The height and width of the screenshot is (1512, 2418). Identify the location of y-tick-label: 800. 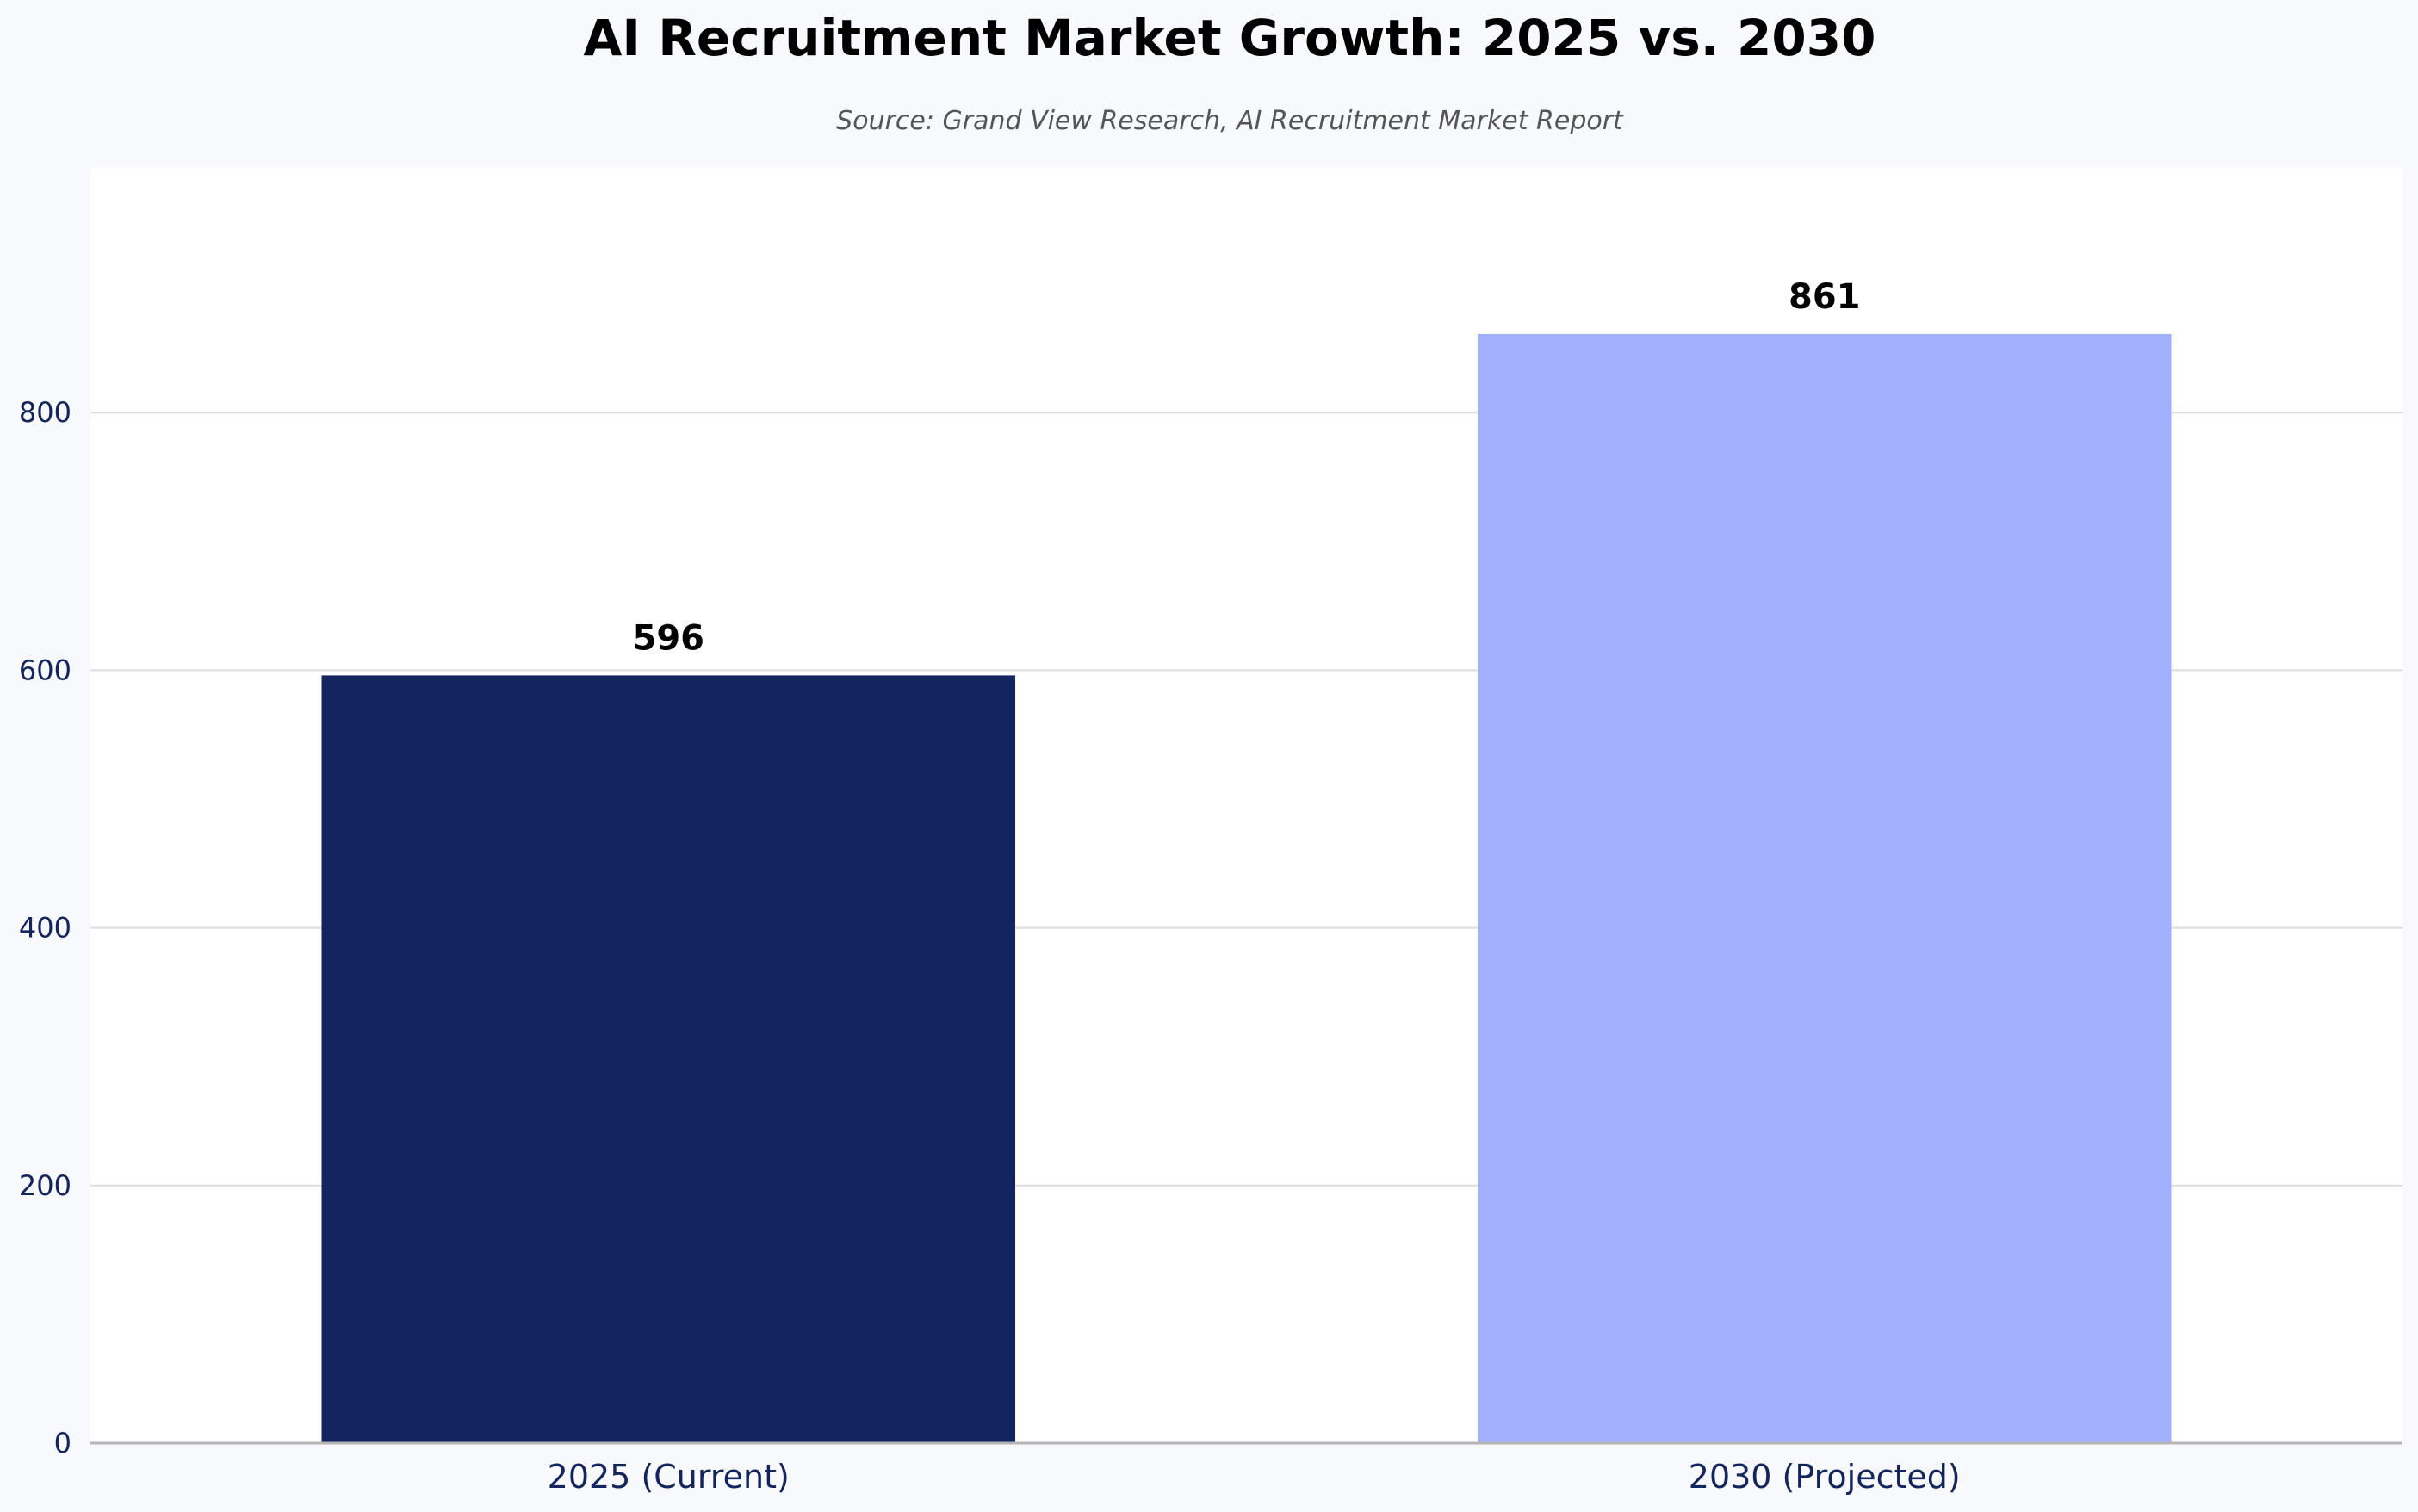
(45, 412).